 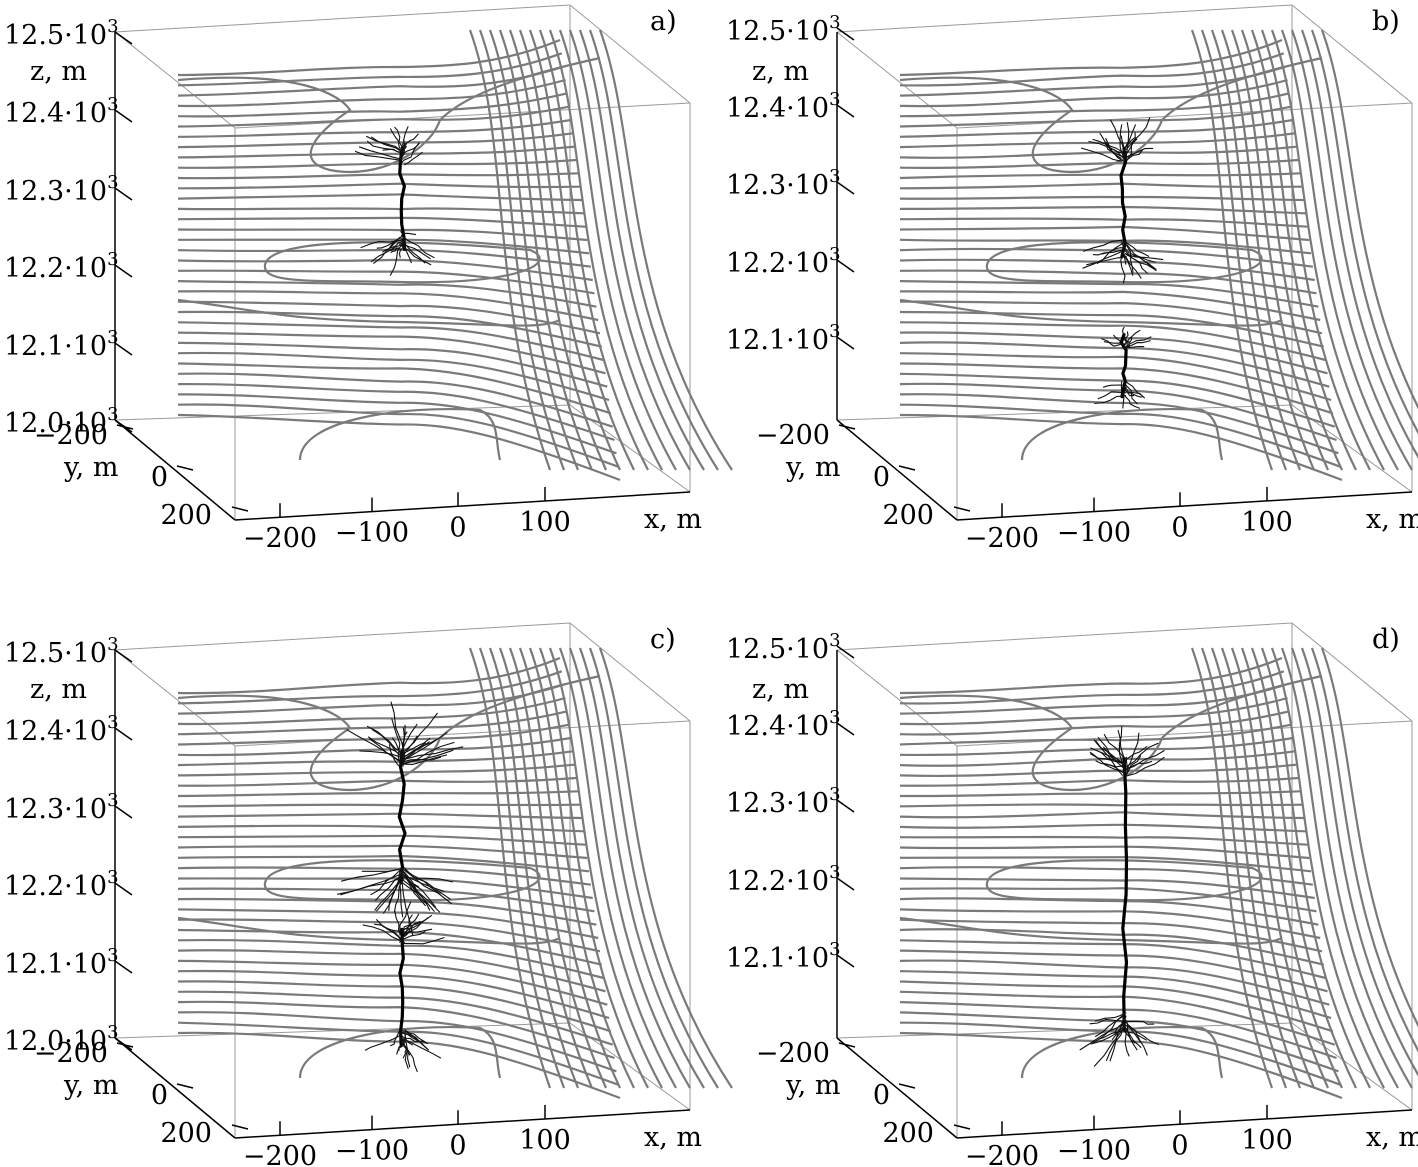 What do you see at coordinates (663, 21) in the screenshot?
I see `panel-label: a)` at bounding box center [663, 21].